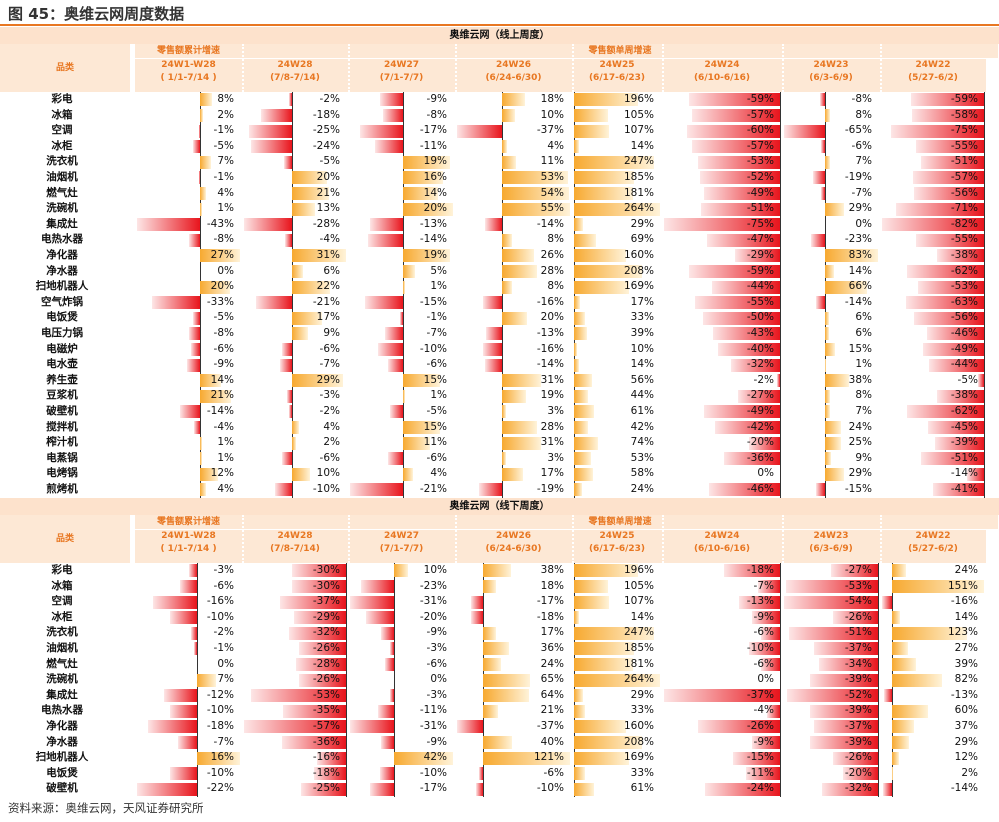  I want to click on cell-value: 36%, so click(552, 648).